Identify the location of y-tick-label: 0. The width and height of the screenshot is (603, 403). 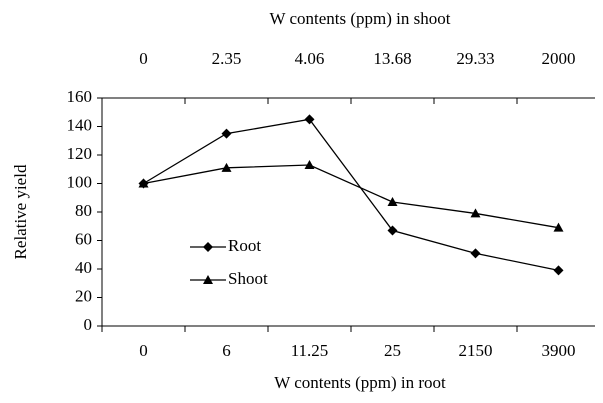
(88, 324).